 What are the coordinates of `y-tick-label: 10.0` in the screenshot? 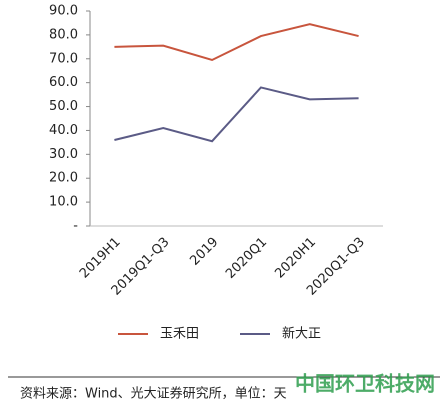 It's located at (63, 202).